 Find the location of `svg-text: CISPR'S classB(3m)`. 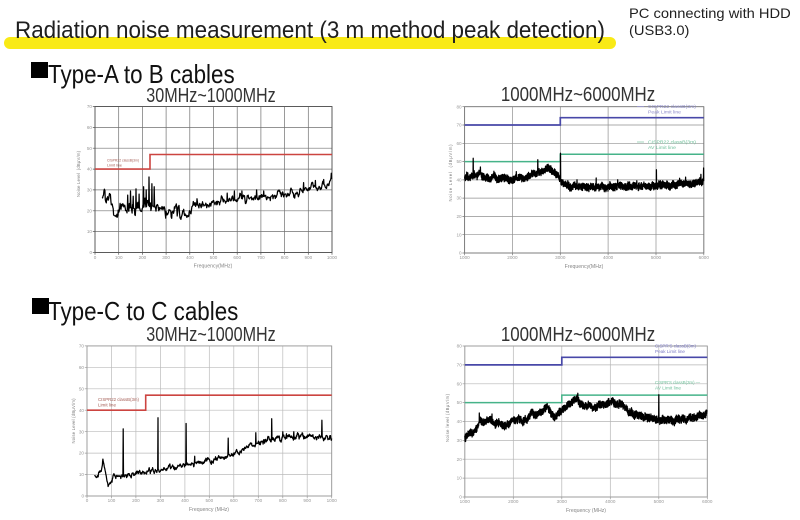

svg-text: CISPR'S classB(3m) is located at coordinates (675, 346).